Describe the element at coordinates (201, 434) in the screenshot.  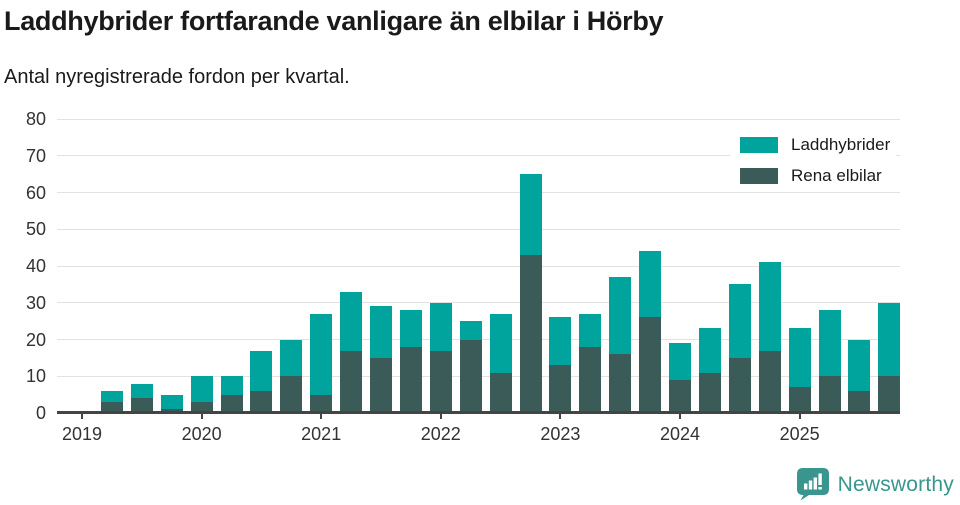
I see `x-tick-label: 2020` at that location.